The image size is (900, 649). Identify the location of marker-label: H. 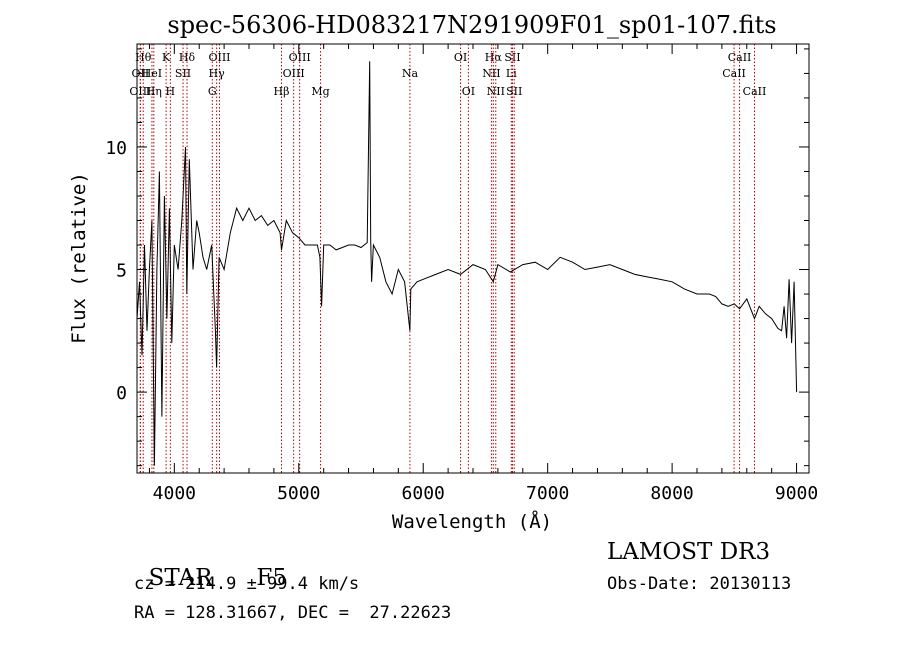
(171, 91).